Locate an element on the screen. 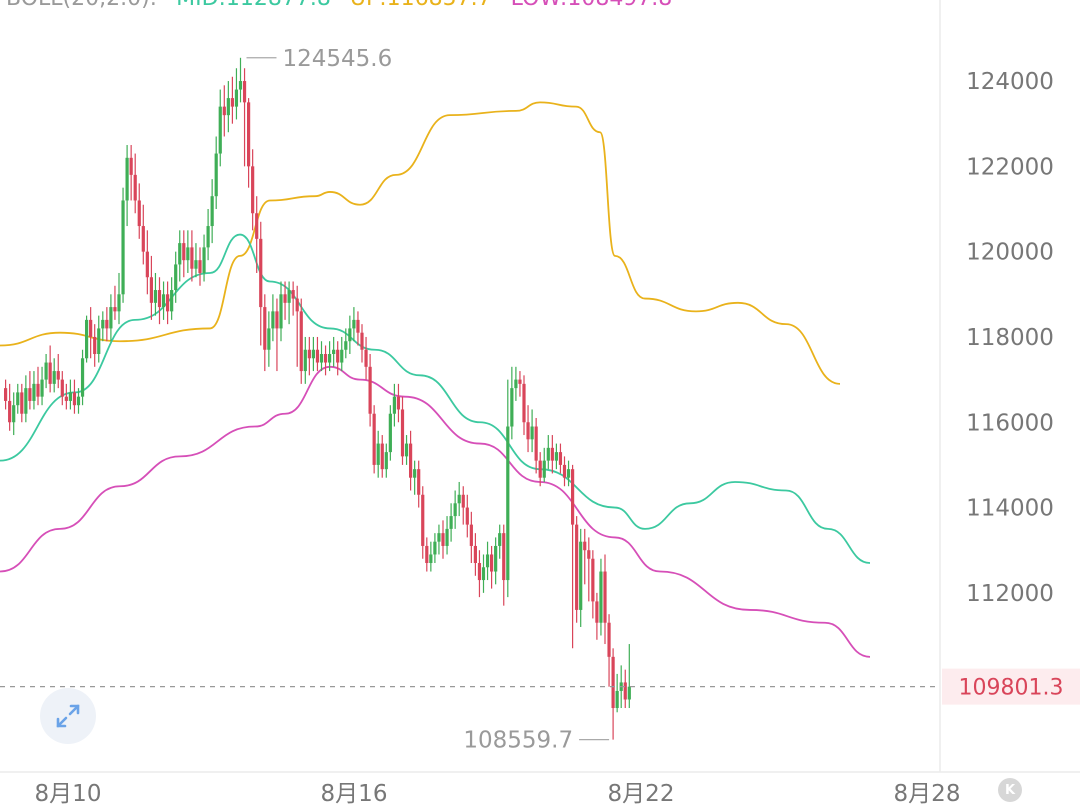 The height and width of the screenshot is (812, 1080). expand-icon is located at coordinates (68, 716).